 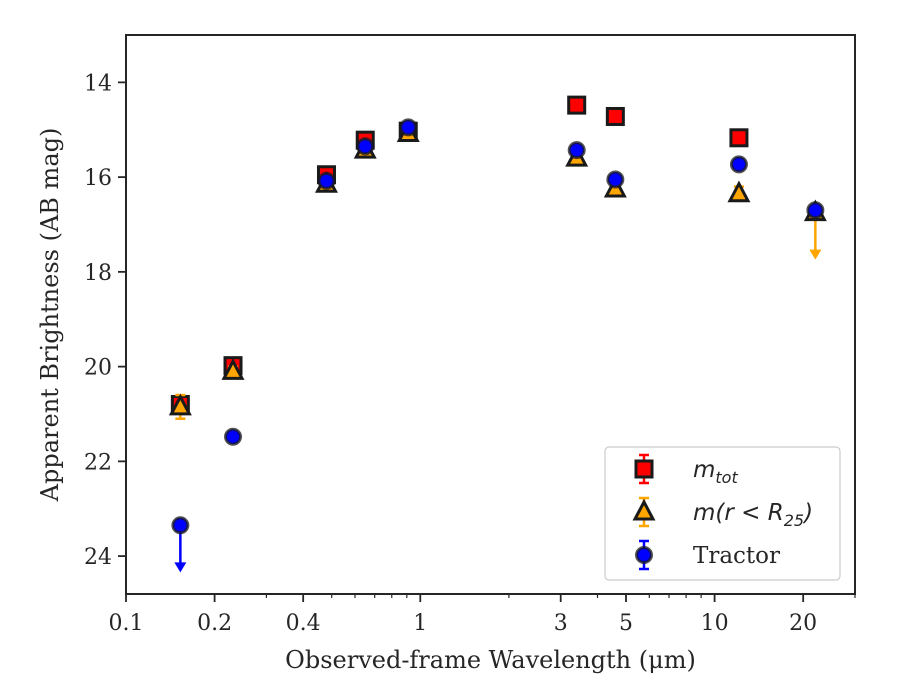 What do you see at coordinates (98, 83) in the screenshot?
I see `y-tick-label: 14` at bounding box center [98, 83].